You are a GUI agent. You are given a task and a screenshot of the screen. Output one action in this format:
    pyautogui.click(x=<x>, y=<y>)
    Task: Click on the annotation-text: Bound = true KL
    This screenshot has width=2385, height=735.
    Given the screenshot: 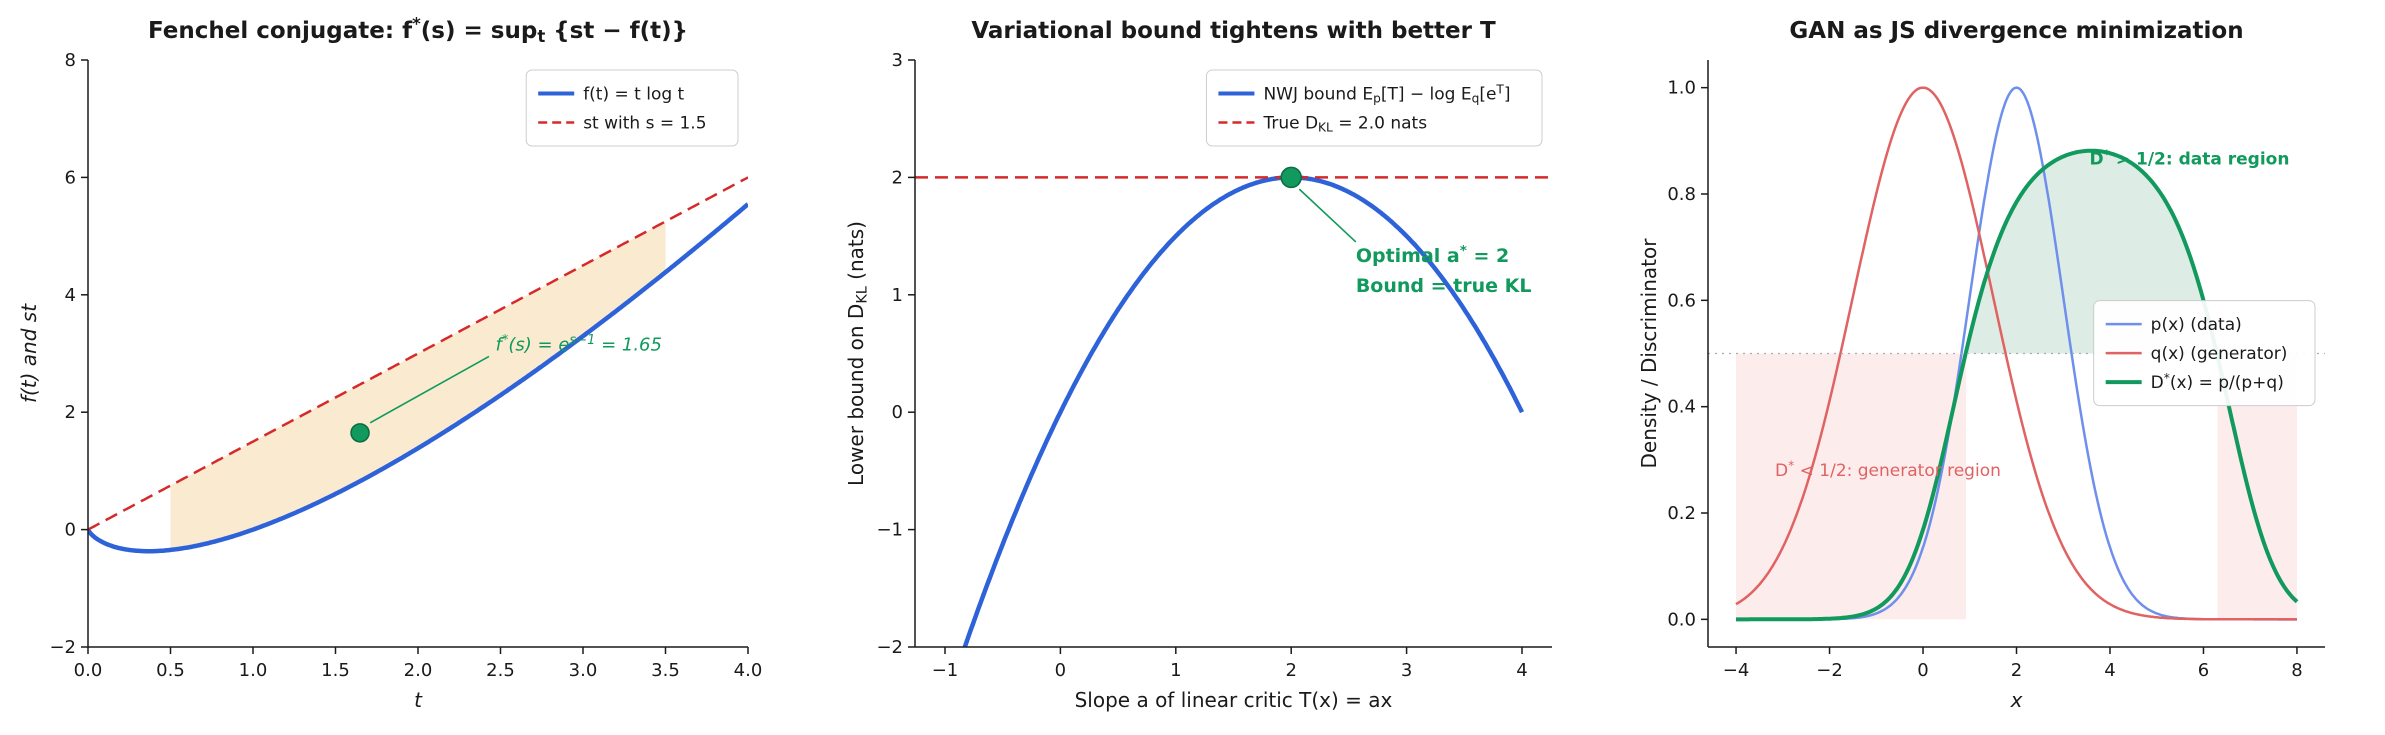 What is the action you would take?
    pyautogui.click(x=1444, y=286)
    